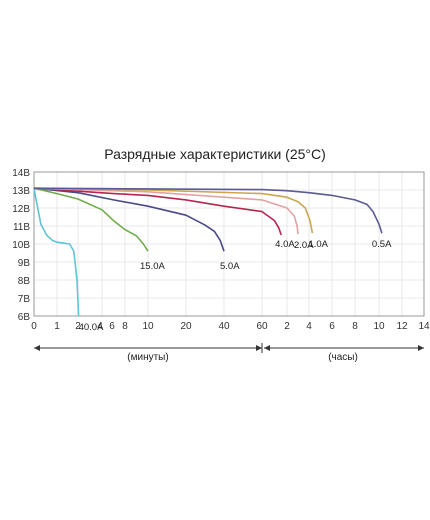 The image size is (430, 520). I want to click on series-line-1.0A, so click(173, 210).